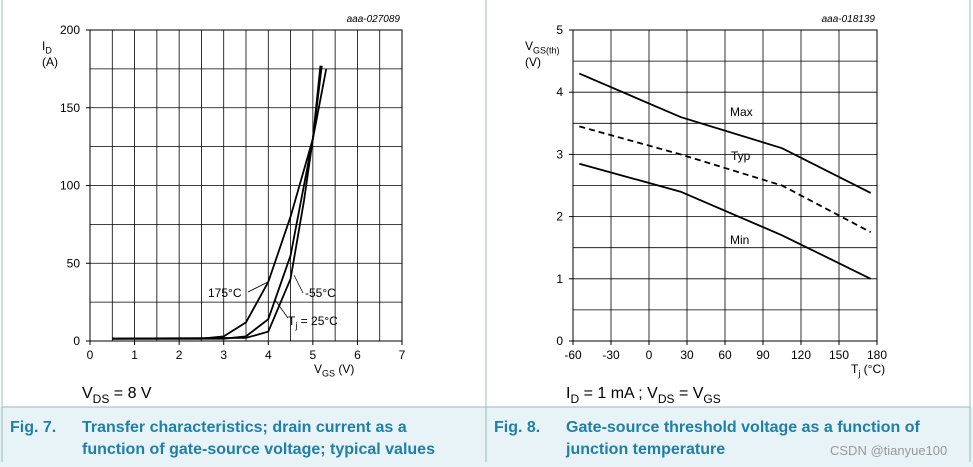 The width and height of the screenshot is (973, 467). I want to click on x-tick-label: 2, so click(179, 355).